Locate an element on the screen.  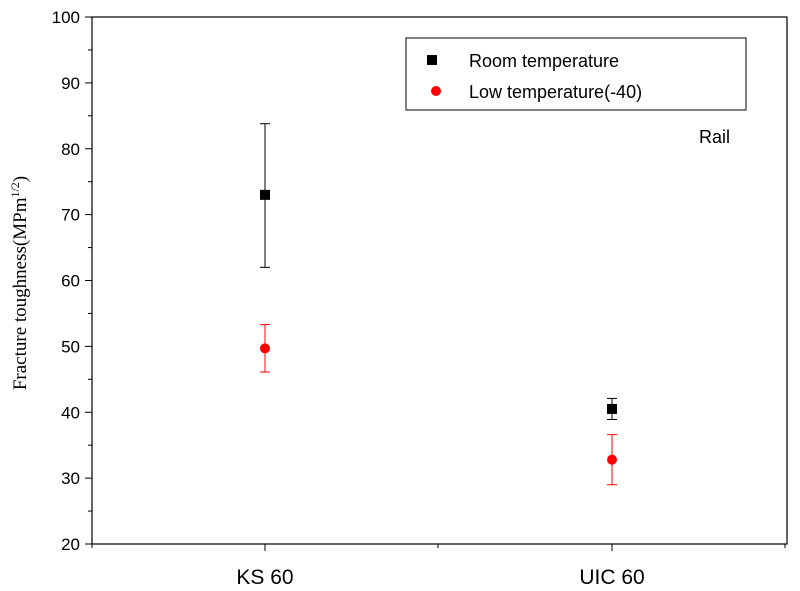
rail-annotation: Rail is located at coordinates (714, 137).